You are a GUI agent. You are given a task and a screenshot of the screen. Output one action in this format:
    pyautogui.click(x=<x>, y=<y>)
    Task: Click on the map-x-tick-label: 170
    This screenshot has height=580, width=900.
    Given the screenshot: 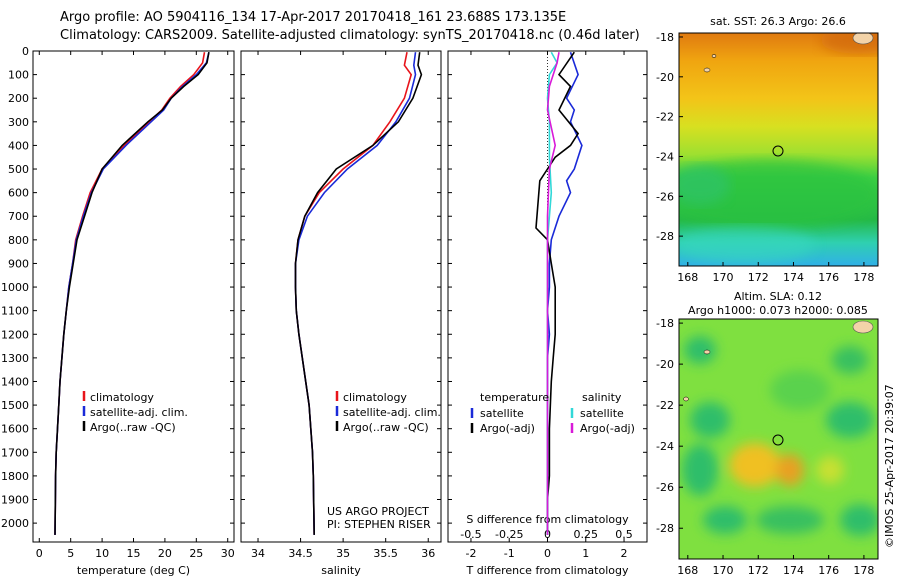 What is the action you would take?
    pyautogui.click(x=723, y=570)
    